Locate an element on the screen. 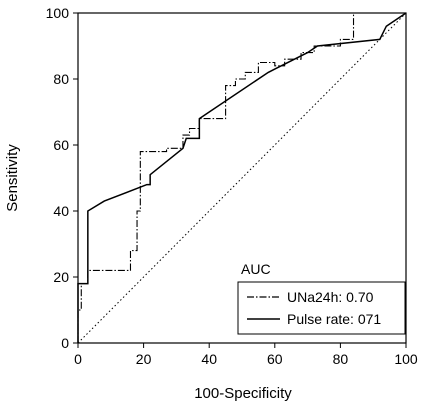  legend-title: AUC is located at coordinates (256, 269).